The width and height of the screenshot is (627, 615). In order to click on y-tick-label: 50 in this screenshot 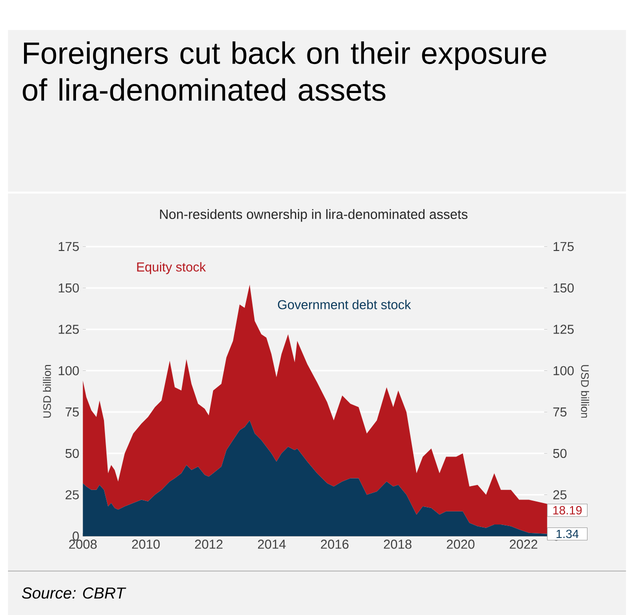, I will do `click(72, 453)`.